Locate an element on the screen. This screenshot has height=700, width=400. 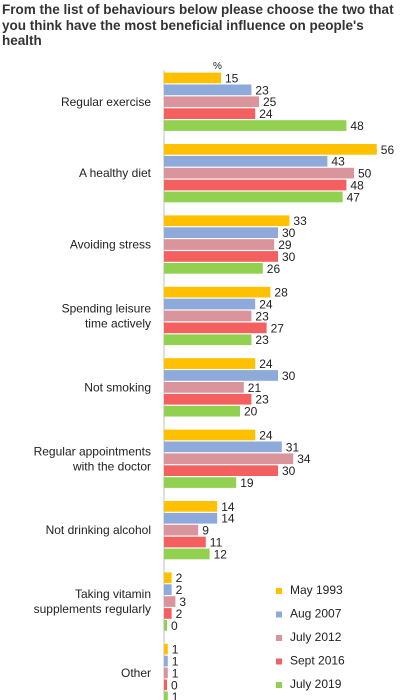
category-label-line: Regular appointments is located at coordinates (92, 451).